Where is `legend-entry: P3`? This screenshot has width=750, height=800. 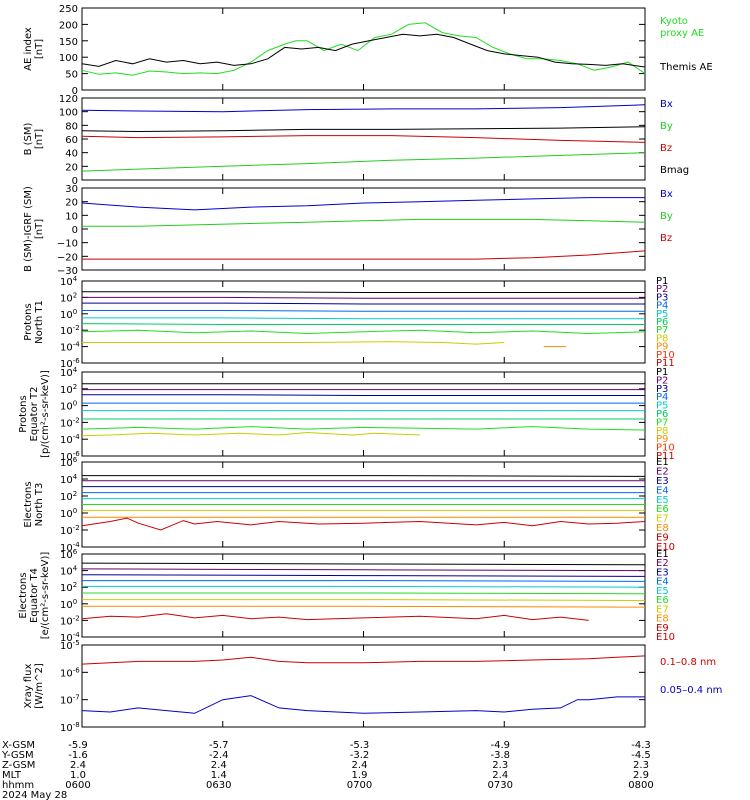 legend-entry: P3 is located at coordinates (662, 389).